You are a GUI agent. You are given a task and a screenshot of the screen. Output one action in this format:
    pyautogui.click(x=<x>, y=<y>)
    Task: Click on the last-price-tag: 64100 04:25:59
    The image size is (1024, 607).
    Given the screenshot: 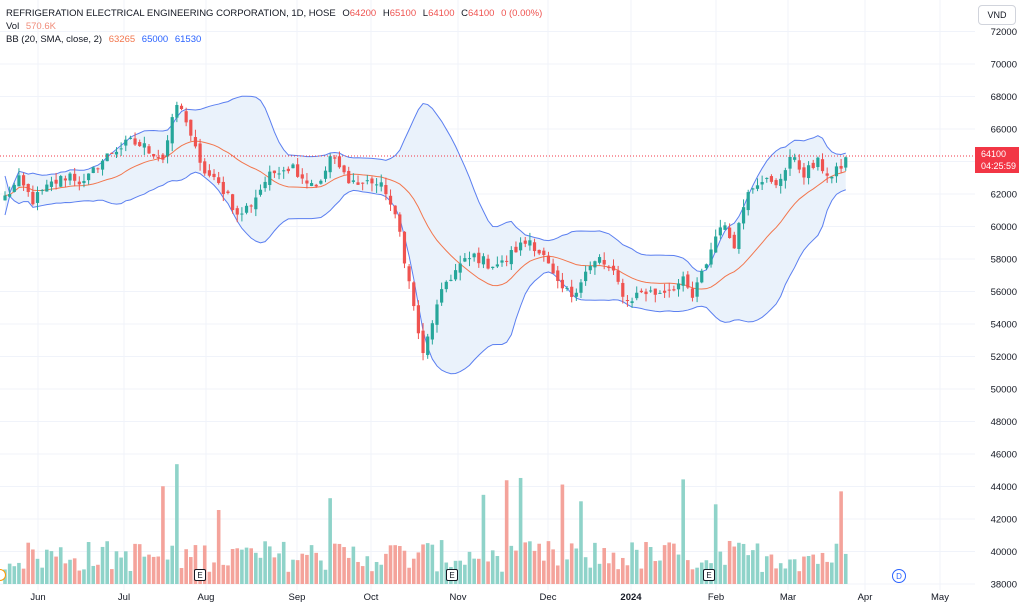 What is the action you would take?
    pyautogui.click(x=997, y=160)
    